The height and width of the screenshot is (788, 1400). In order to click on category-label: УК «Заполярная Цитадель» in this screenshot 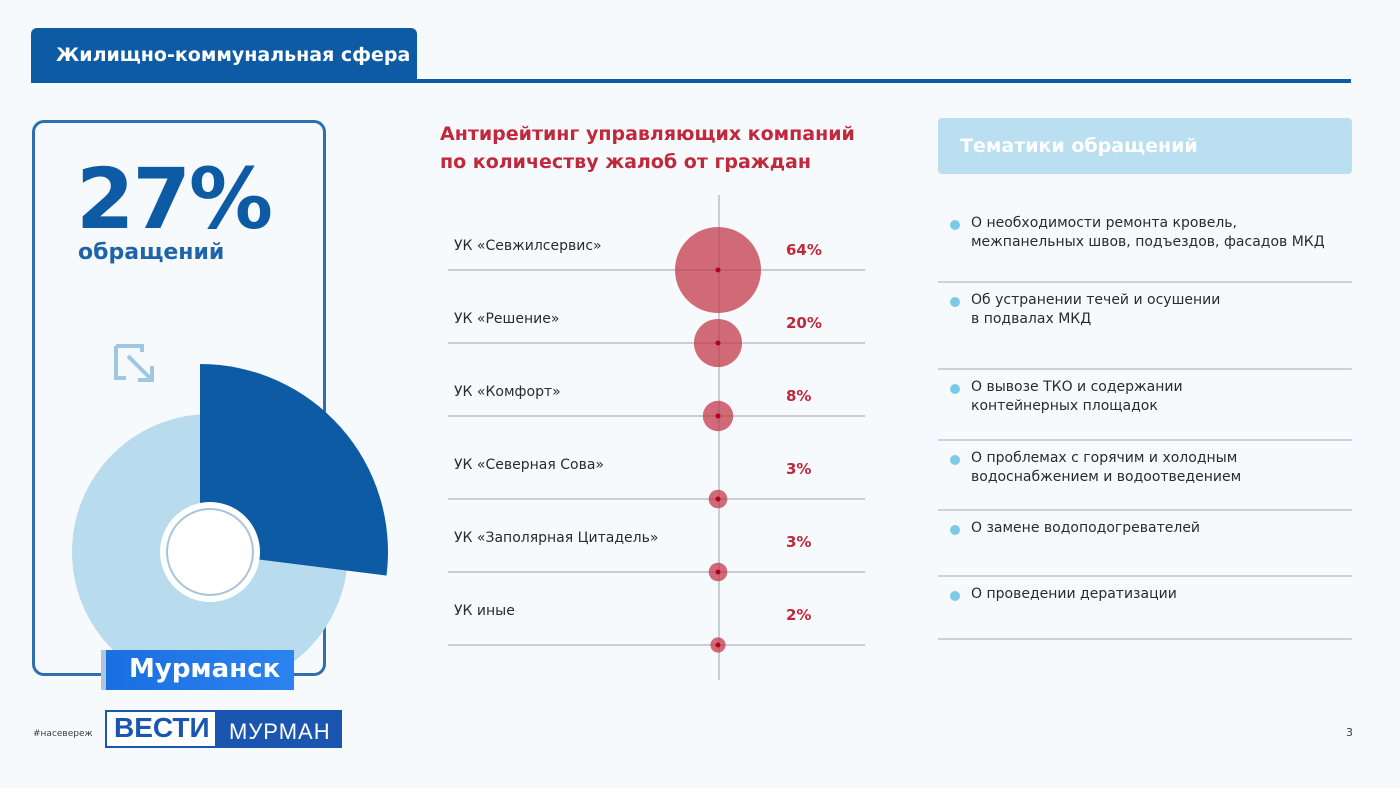, I will do `click(556, 538)`.